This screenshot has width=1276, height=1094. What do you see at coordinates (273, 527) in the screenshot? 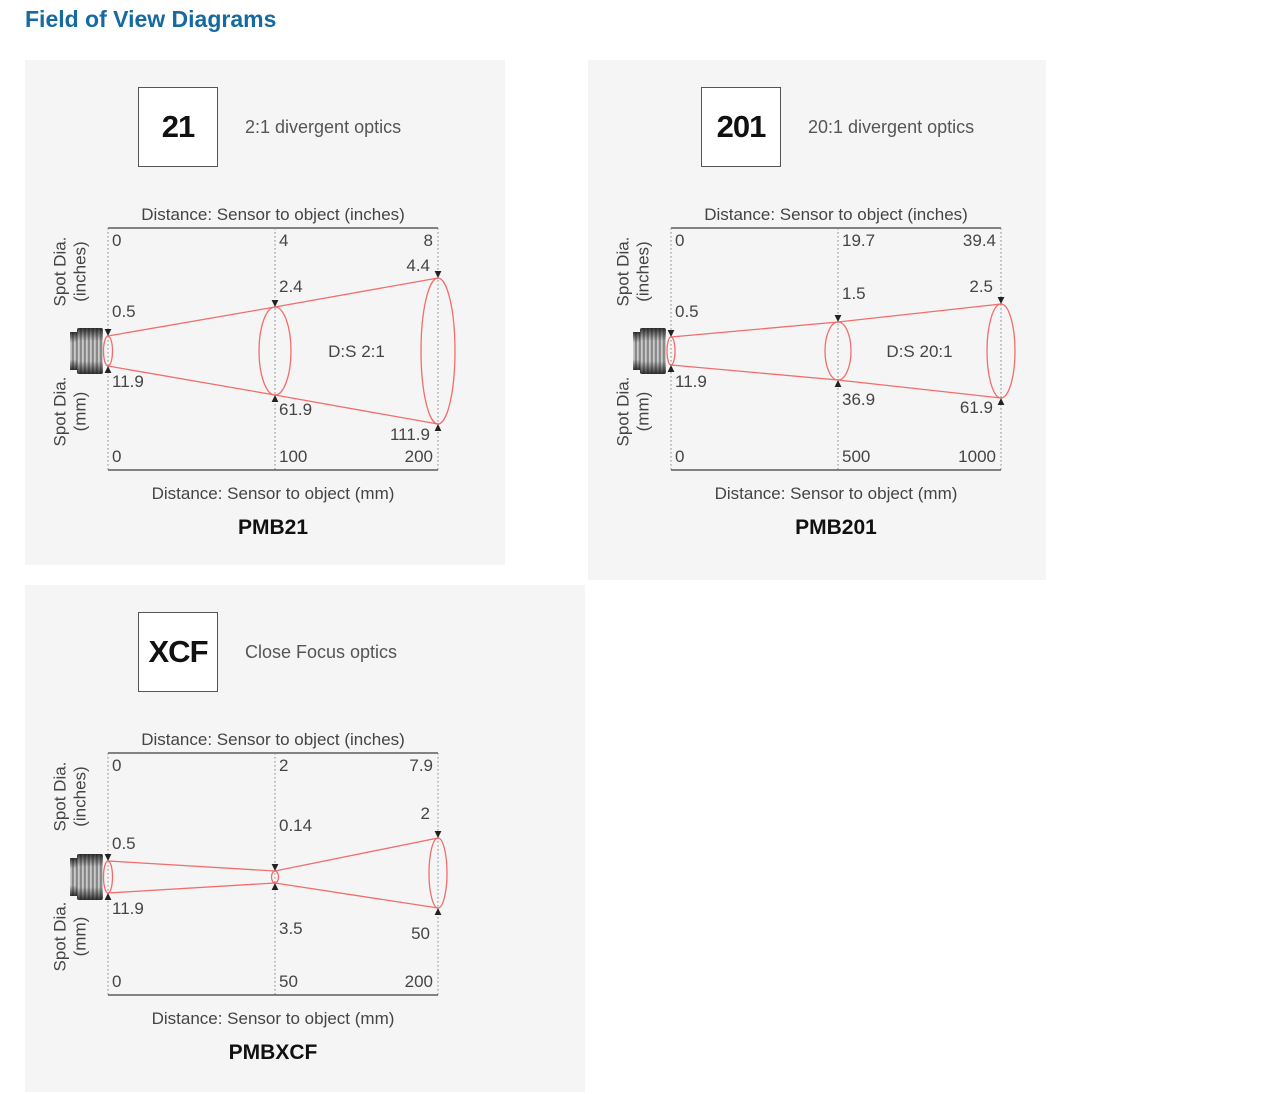
I see `model-name: PMB21` at bounding box center [273, 527].